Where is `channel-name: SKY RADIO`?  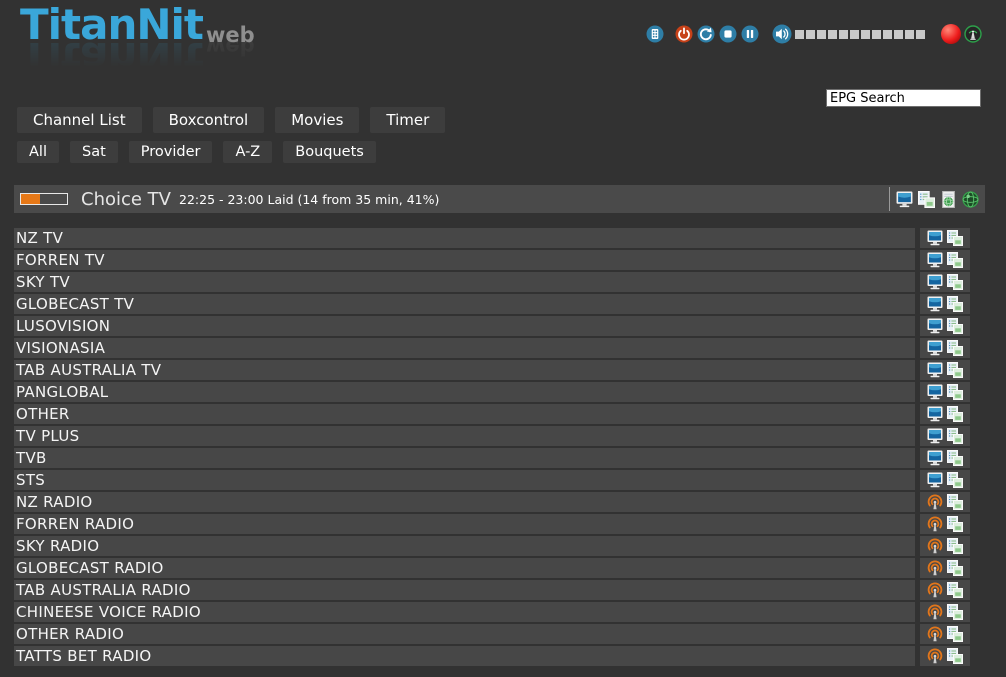 channel-name: SKY RADIO is located at coordinates (464, 546).